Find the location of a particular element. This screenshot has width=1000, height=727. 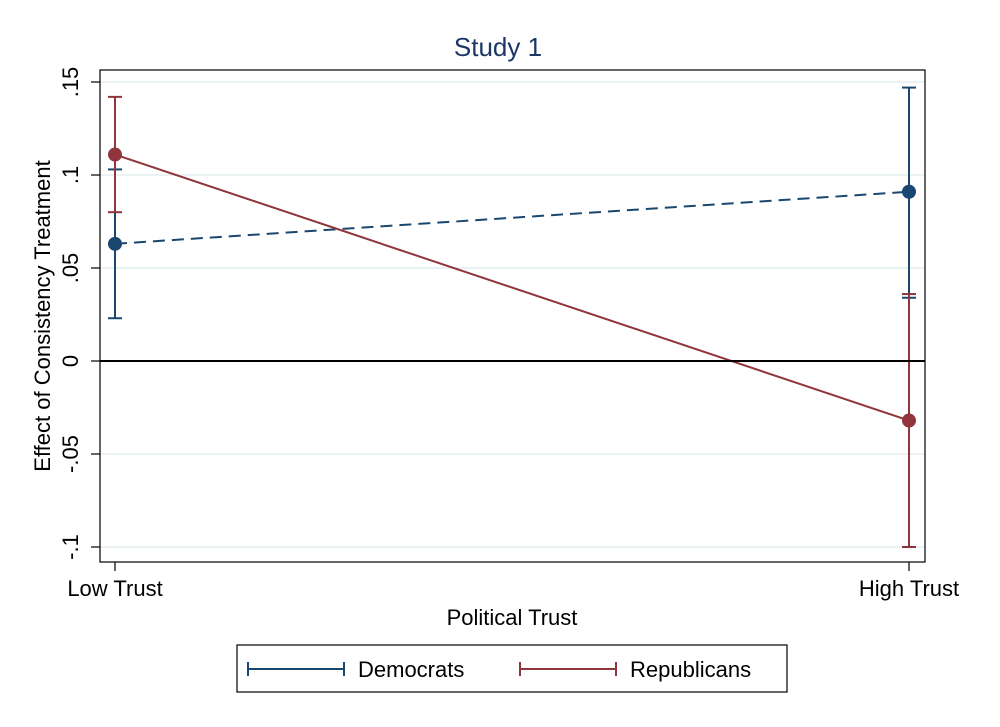

y-tick-label: .05 is located at coordinates (70, 268).